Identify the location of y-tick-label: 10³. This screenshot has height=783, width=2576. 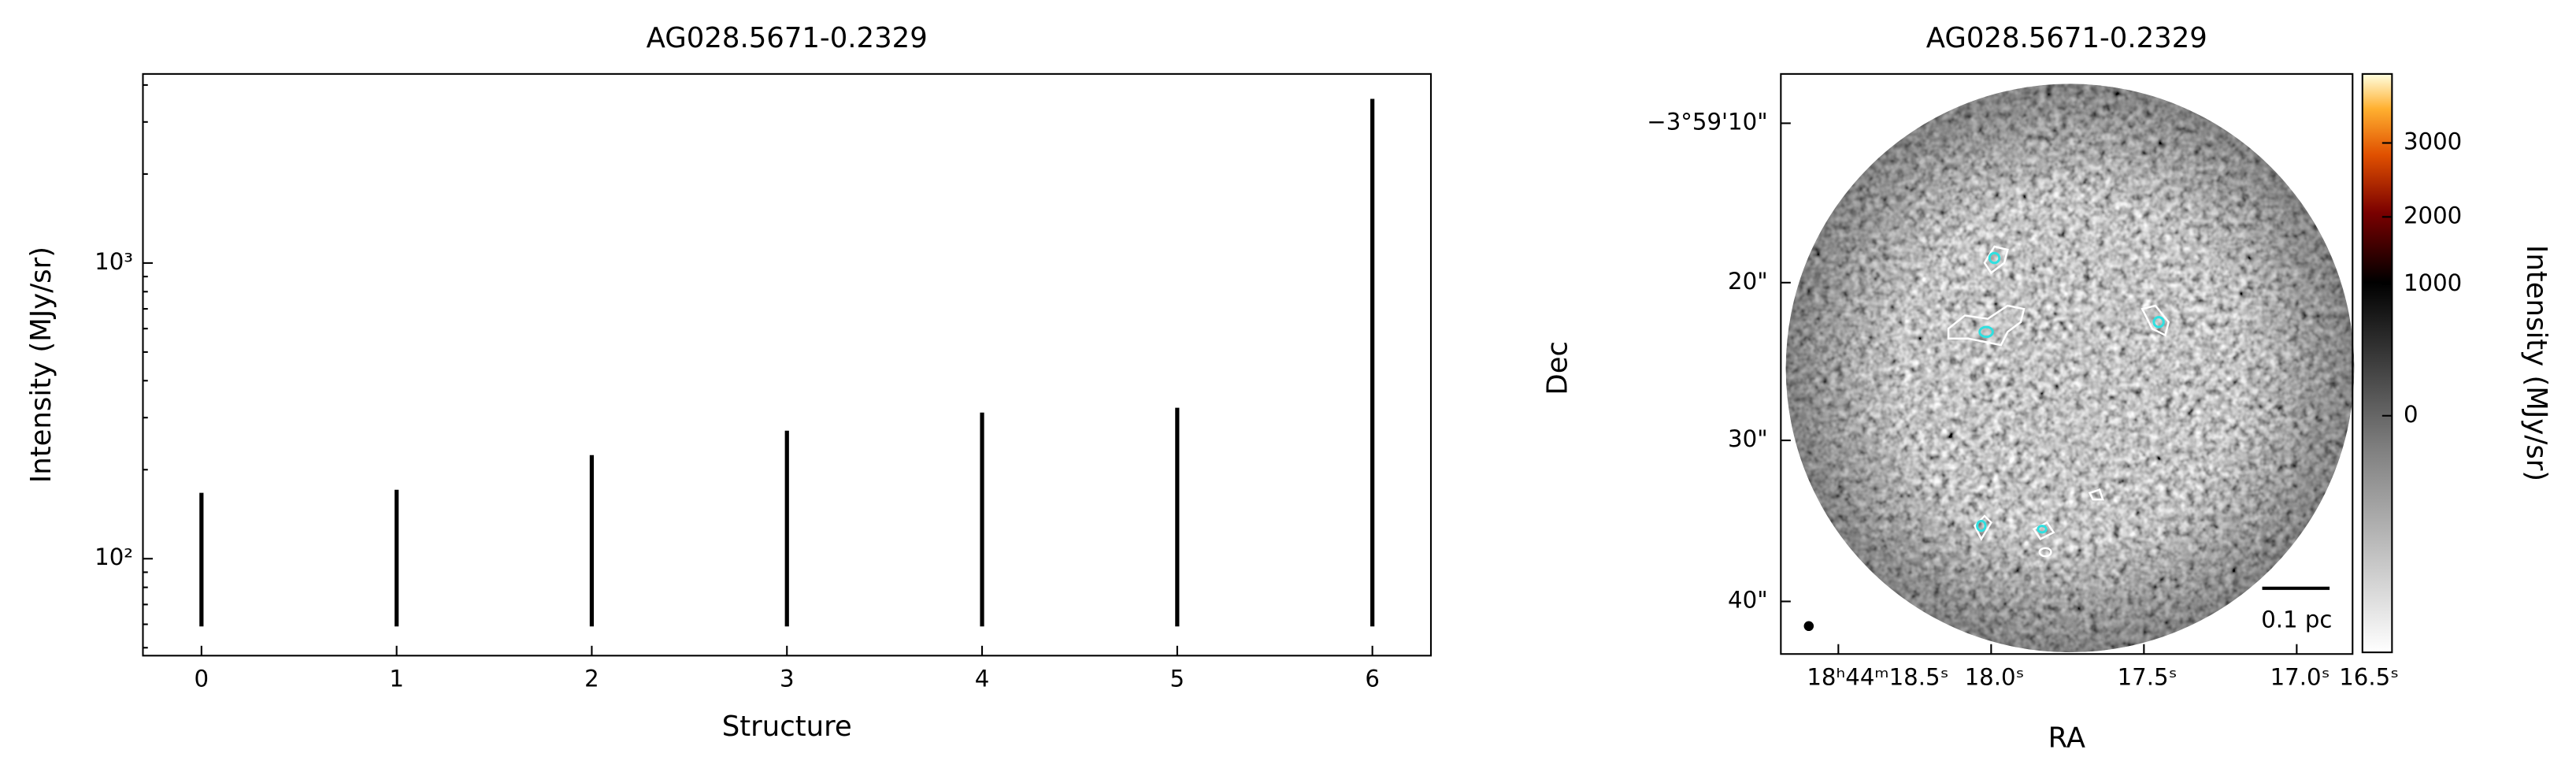
(114, 261).